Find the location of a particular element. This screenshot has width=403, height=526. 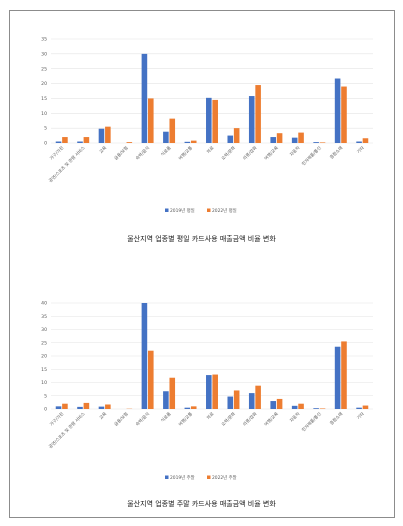

legend-label: 2022년 주말 is located at coordinates (224, 477).